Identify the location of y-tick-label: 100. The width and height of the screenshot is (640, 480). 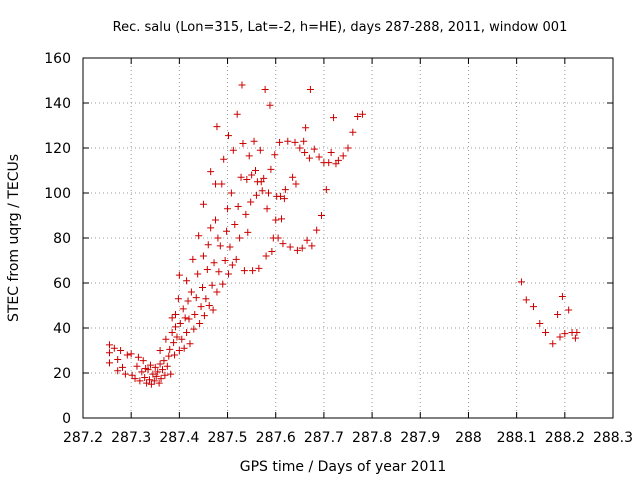
(57, 194).